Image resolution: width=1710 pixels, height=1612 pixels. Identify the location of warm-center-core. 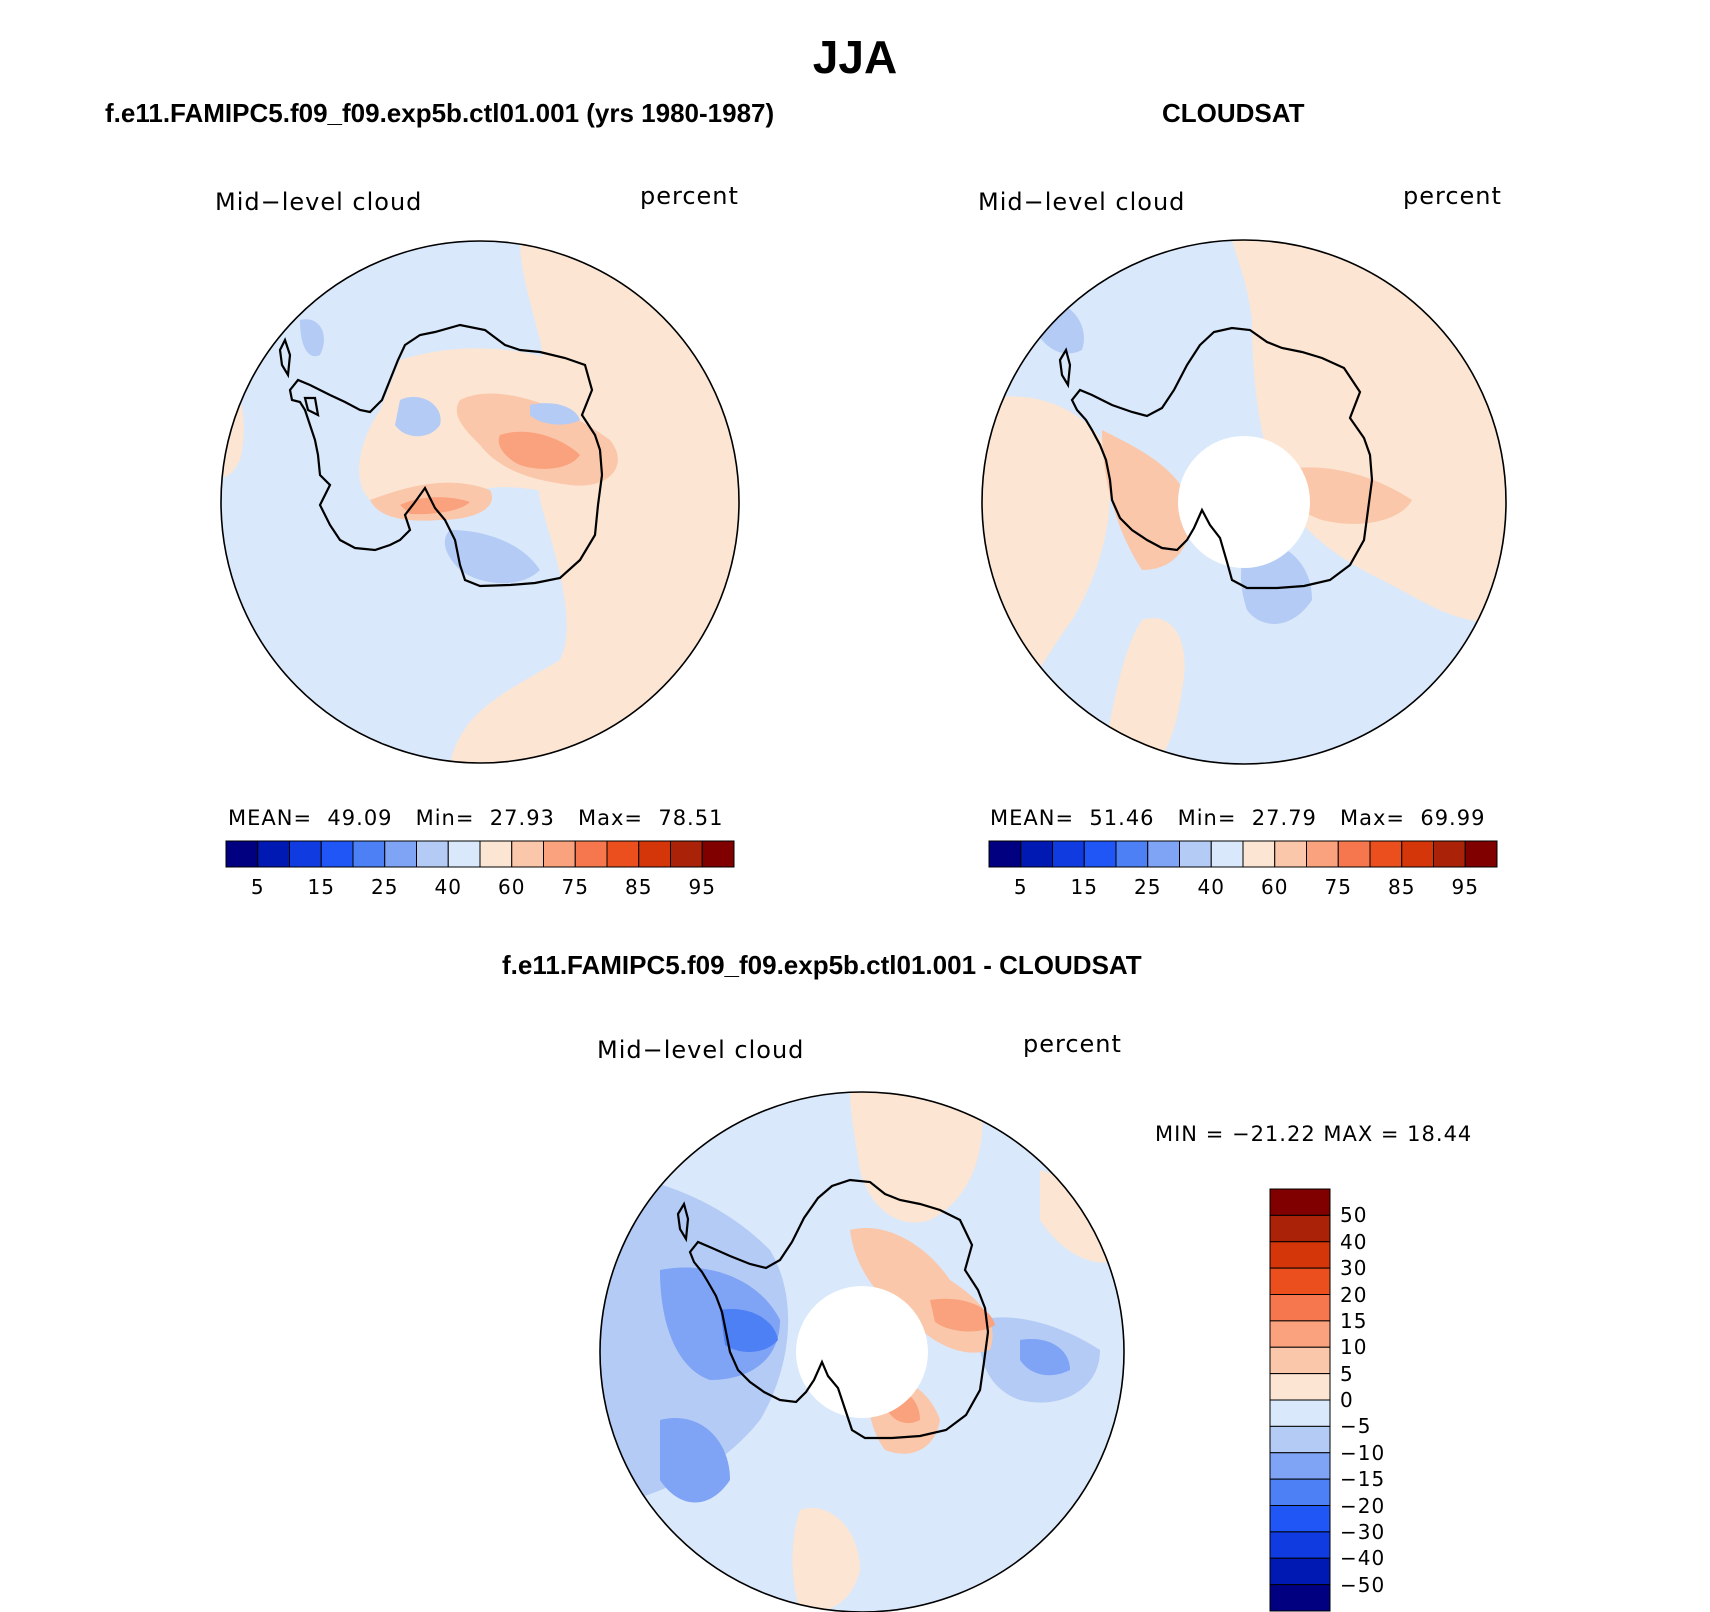
(962, 1315).